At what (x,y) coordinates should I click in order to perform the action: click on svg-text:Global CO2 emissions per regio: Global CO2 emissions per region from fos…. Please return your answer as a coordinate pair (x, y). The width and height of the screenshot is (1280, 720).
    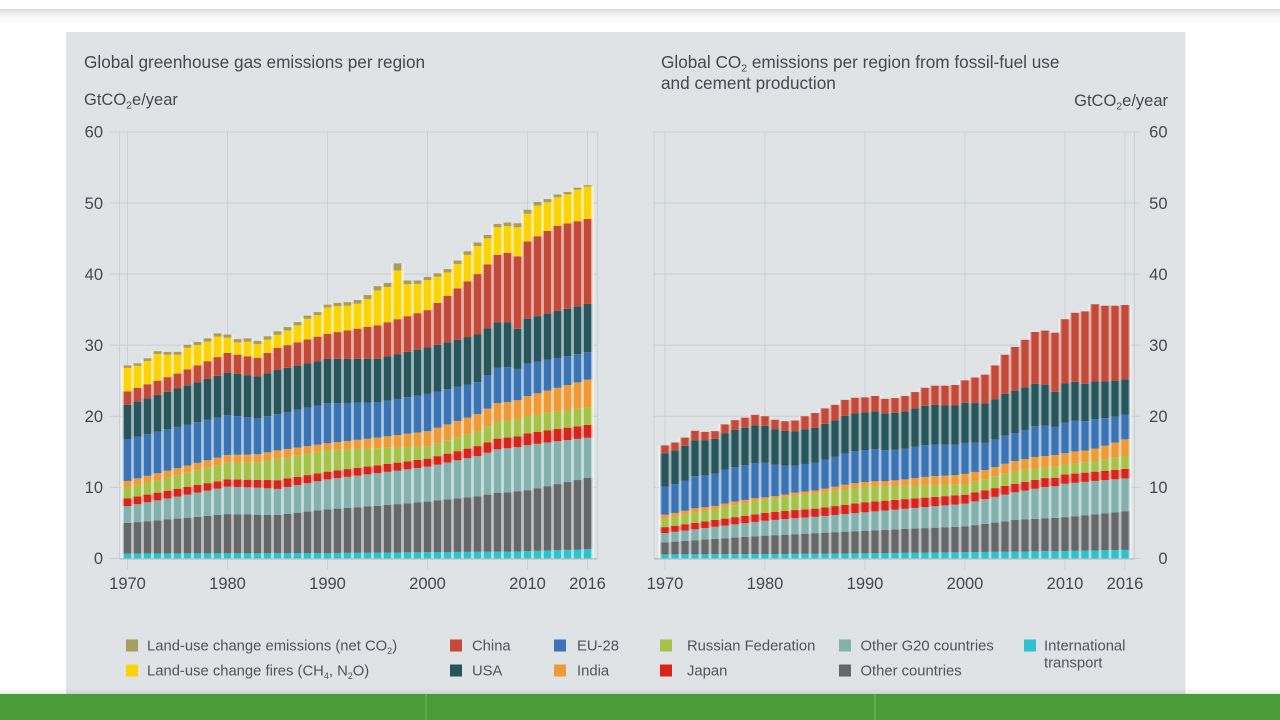
    Looking at the image, I should click on (860, 63).